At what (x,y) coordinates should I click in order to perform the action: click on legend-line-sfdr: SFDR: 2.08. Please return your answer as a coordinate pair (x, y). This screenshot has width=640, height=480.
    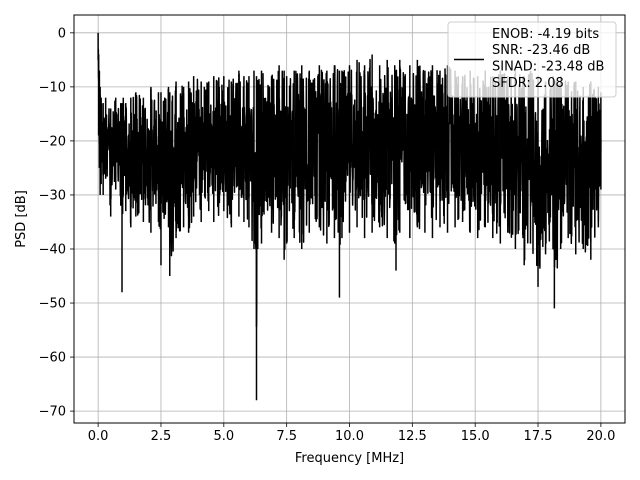
    Looking at the image, I should click on (528, 83).